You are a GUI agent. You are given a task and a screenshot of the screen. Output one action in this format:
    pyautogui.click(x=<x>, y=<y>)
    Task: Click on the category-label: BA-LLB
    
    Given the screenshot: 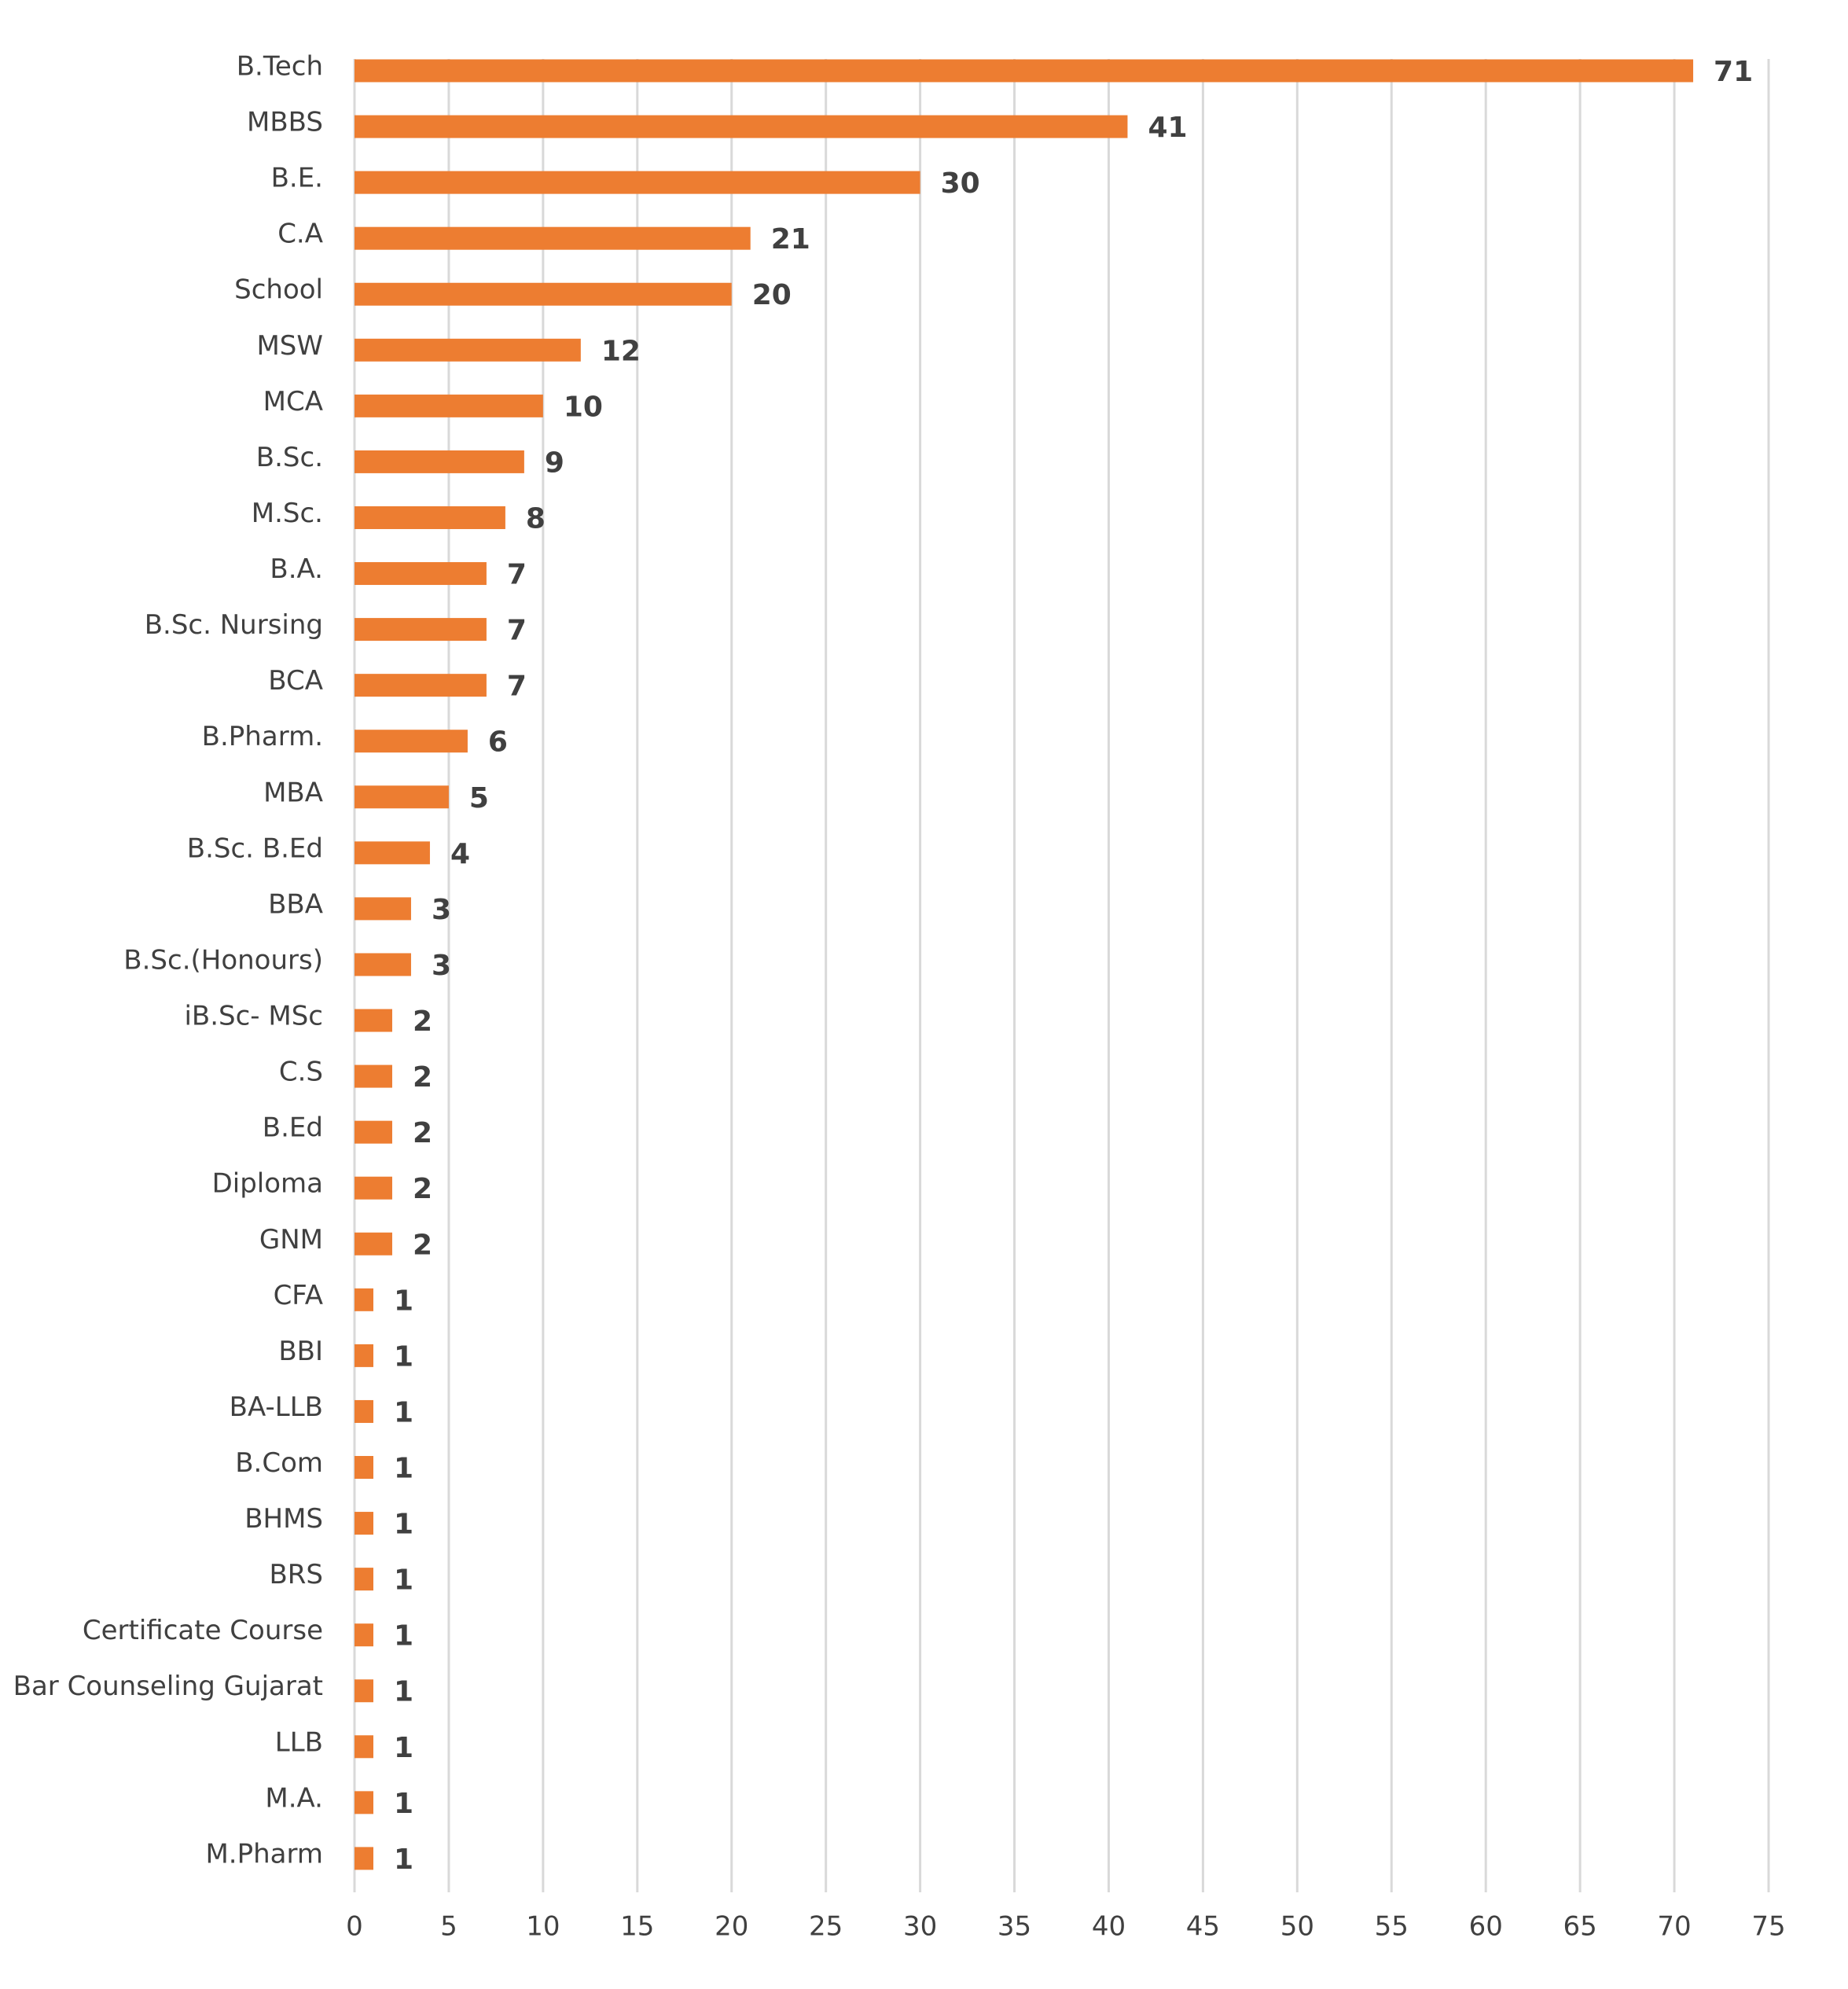 What is the action you would take?
    pyautogui.click(x=276, y=1407)
    